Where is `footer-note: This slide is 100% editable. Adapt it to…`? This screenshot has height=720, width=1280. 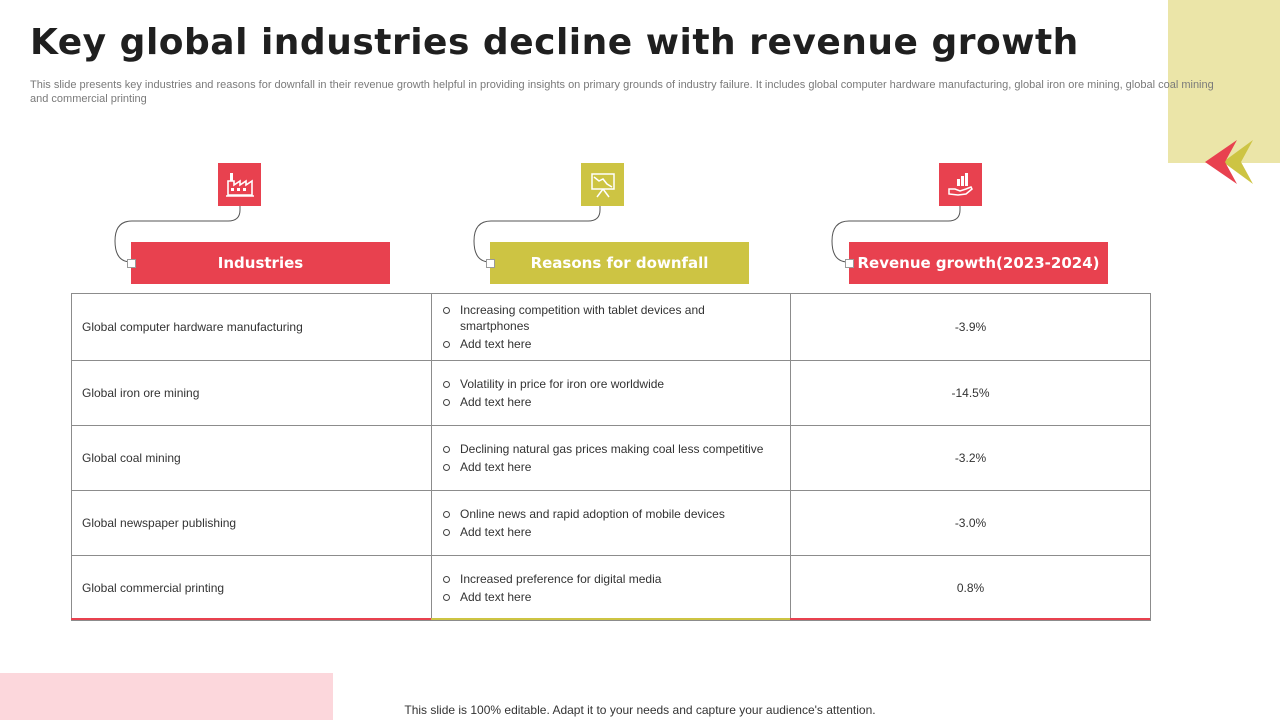
footer-note: This slide is 100% editable. Adapt it to… is located at coordinates (640, 710).